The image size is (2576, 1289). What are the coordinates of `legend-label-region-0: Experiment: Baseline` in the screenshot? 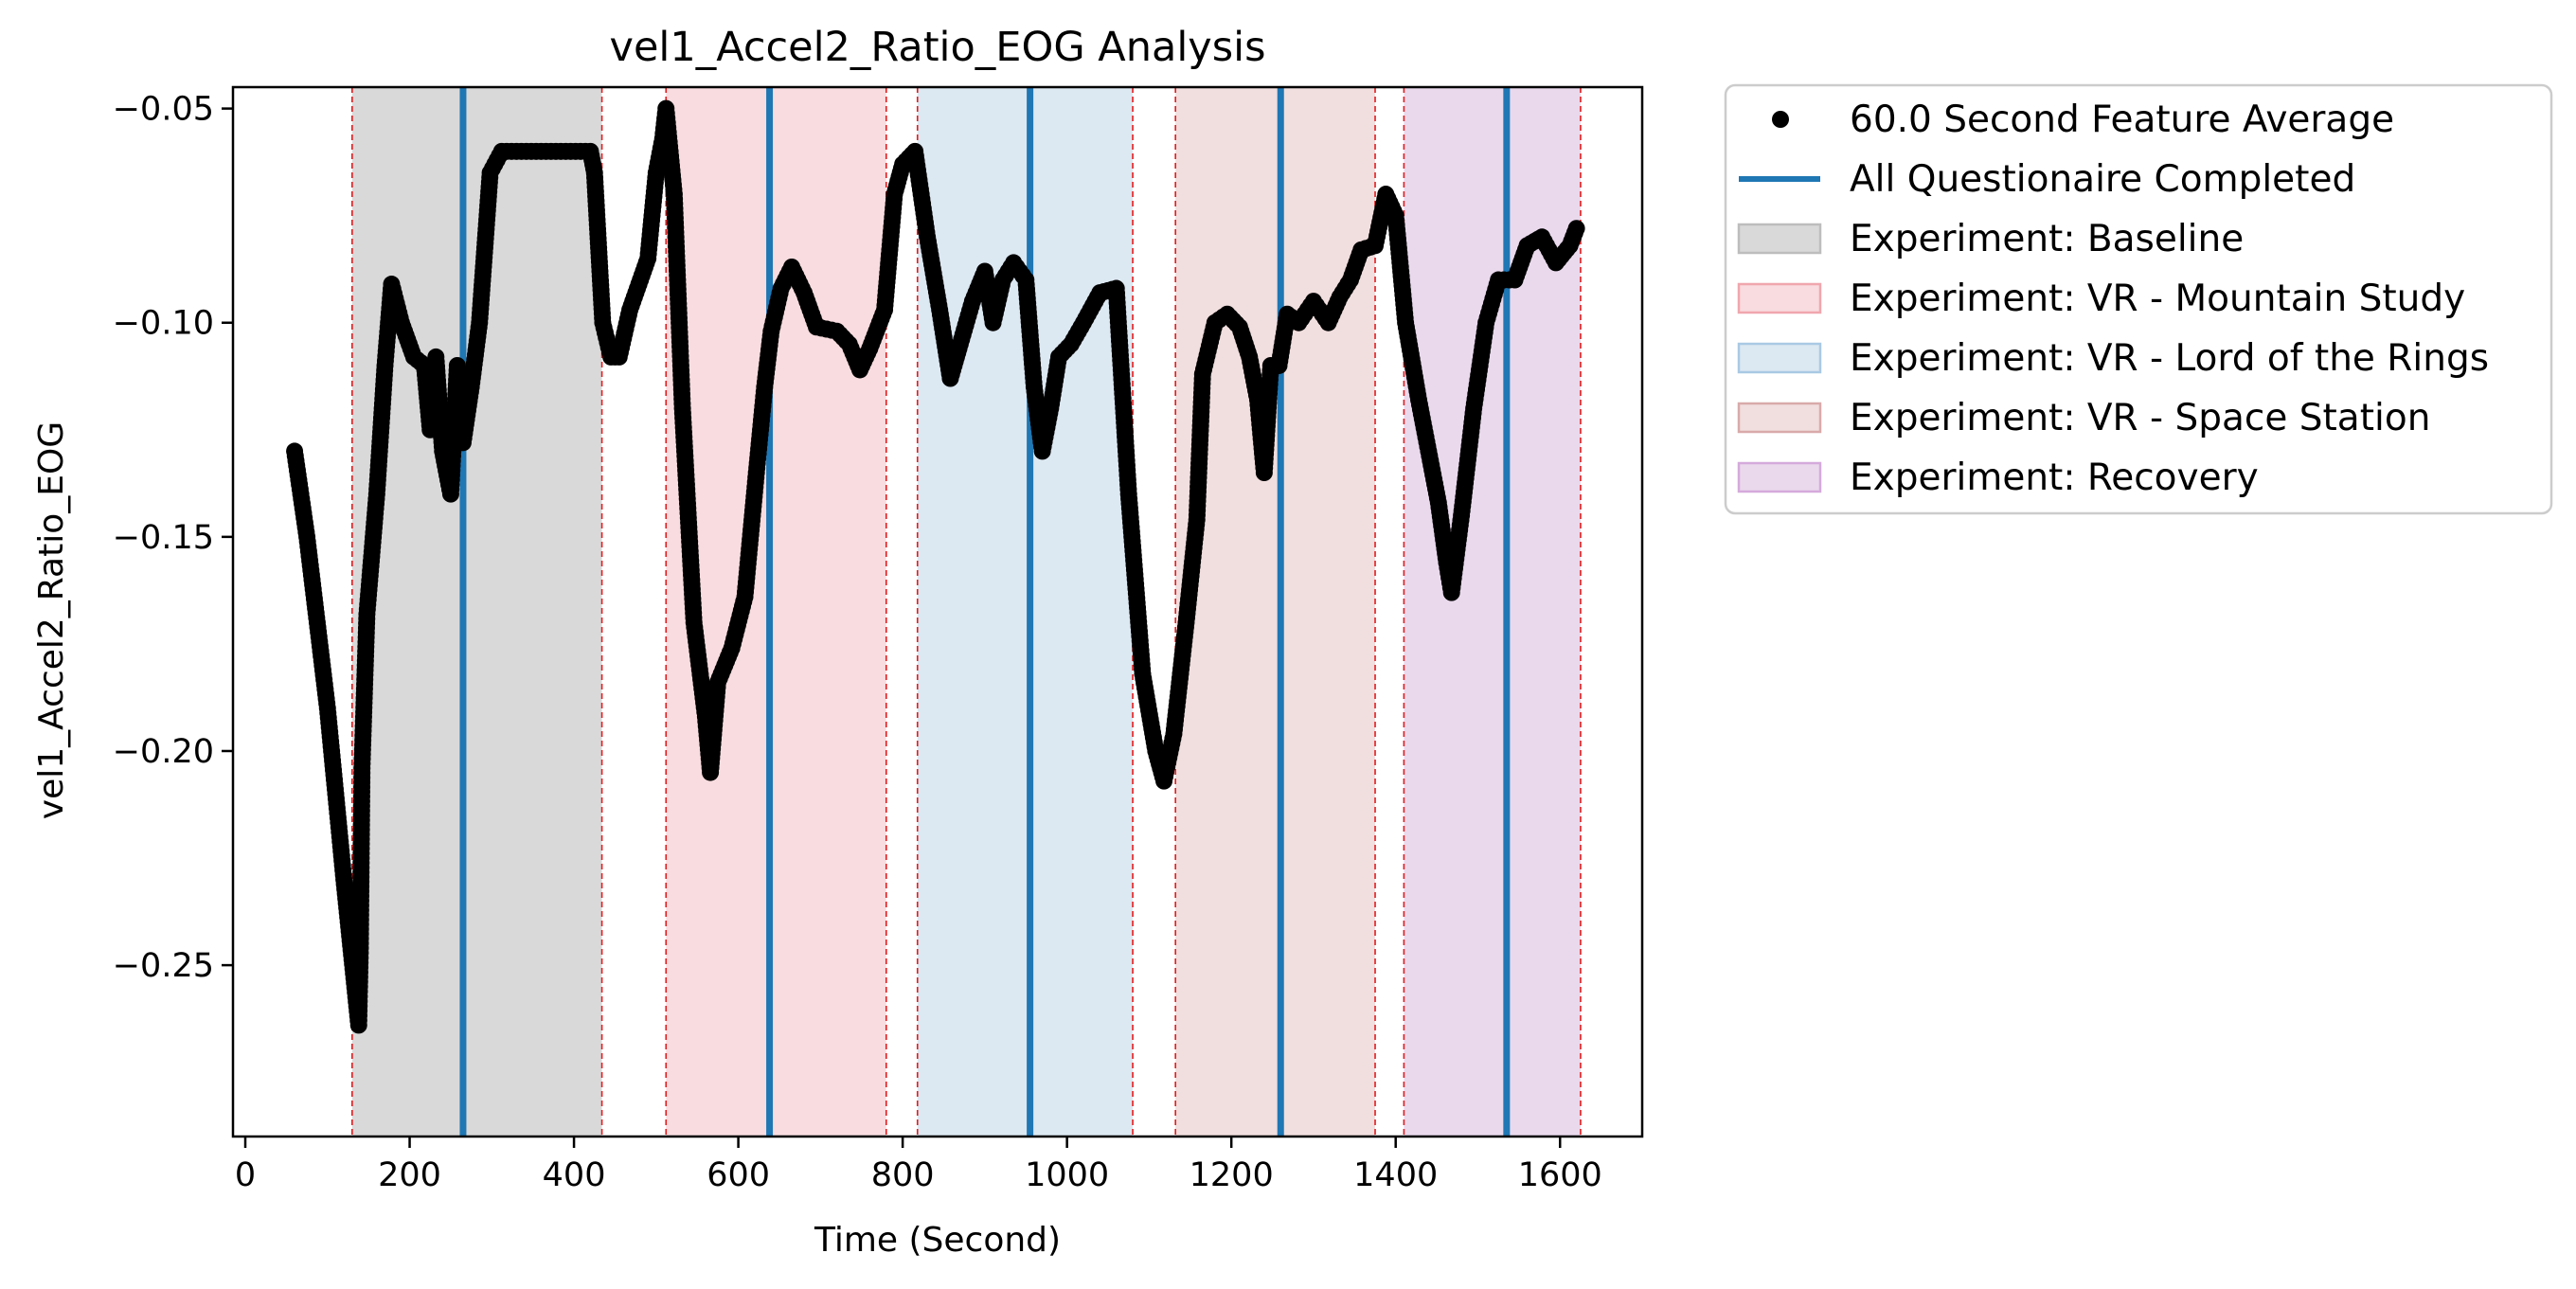 It's located at (2047, 239).